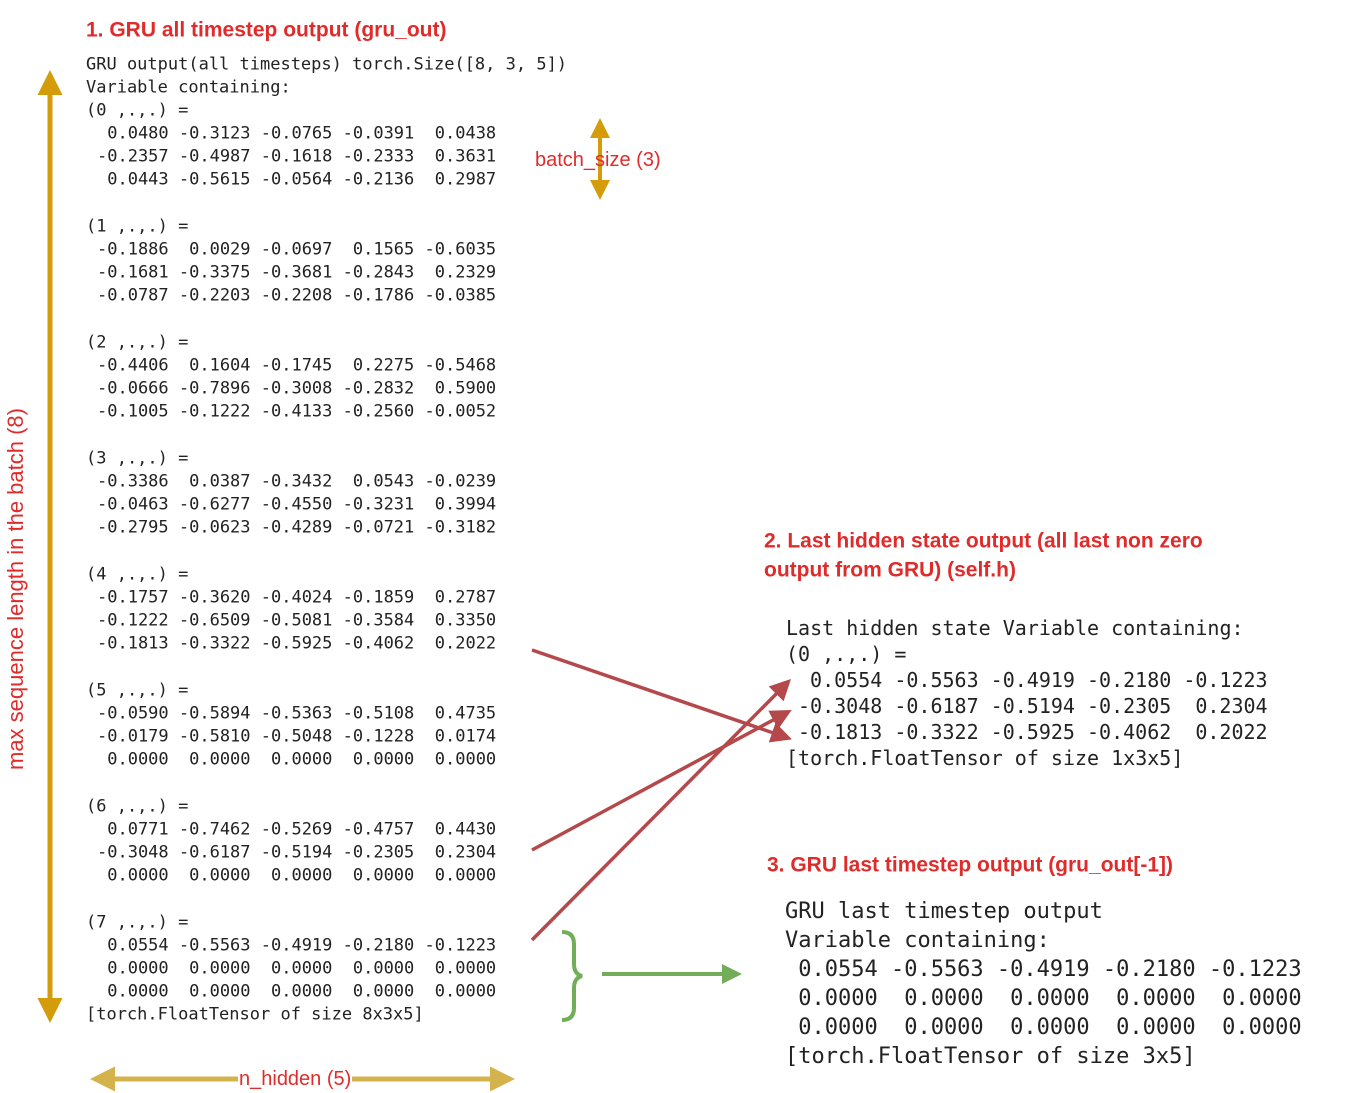 The image size is (1354, 1093). What do you see at coordinates (890, 570) in the screenshot?
I see `section-title: output from GRU) (self.h)` at bounding box center [890, 570].